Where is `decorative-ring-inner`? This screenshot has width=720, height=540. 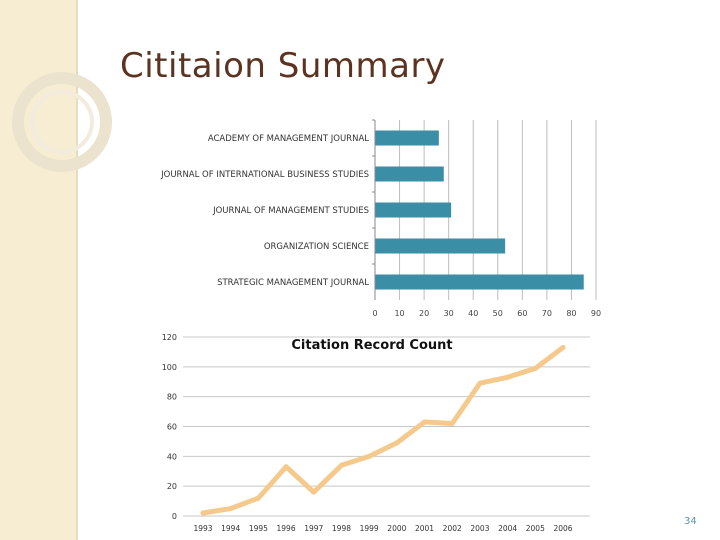
decorative-ring-inner is located at coordinates (62, 122).